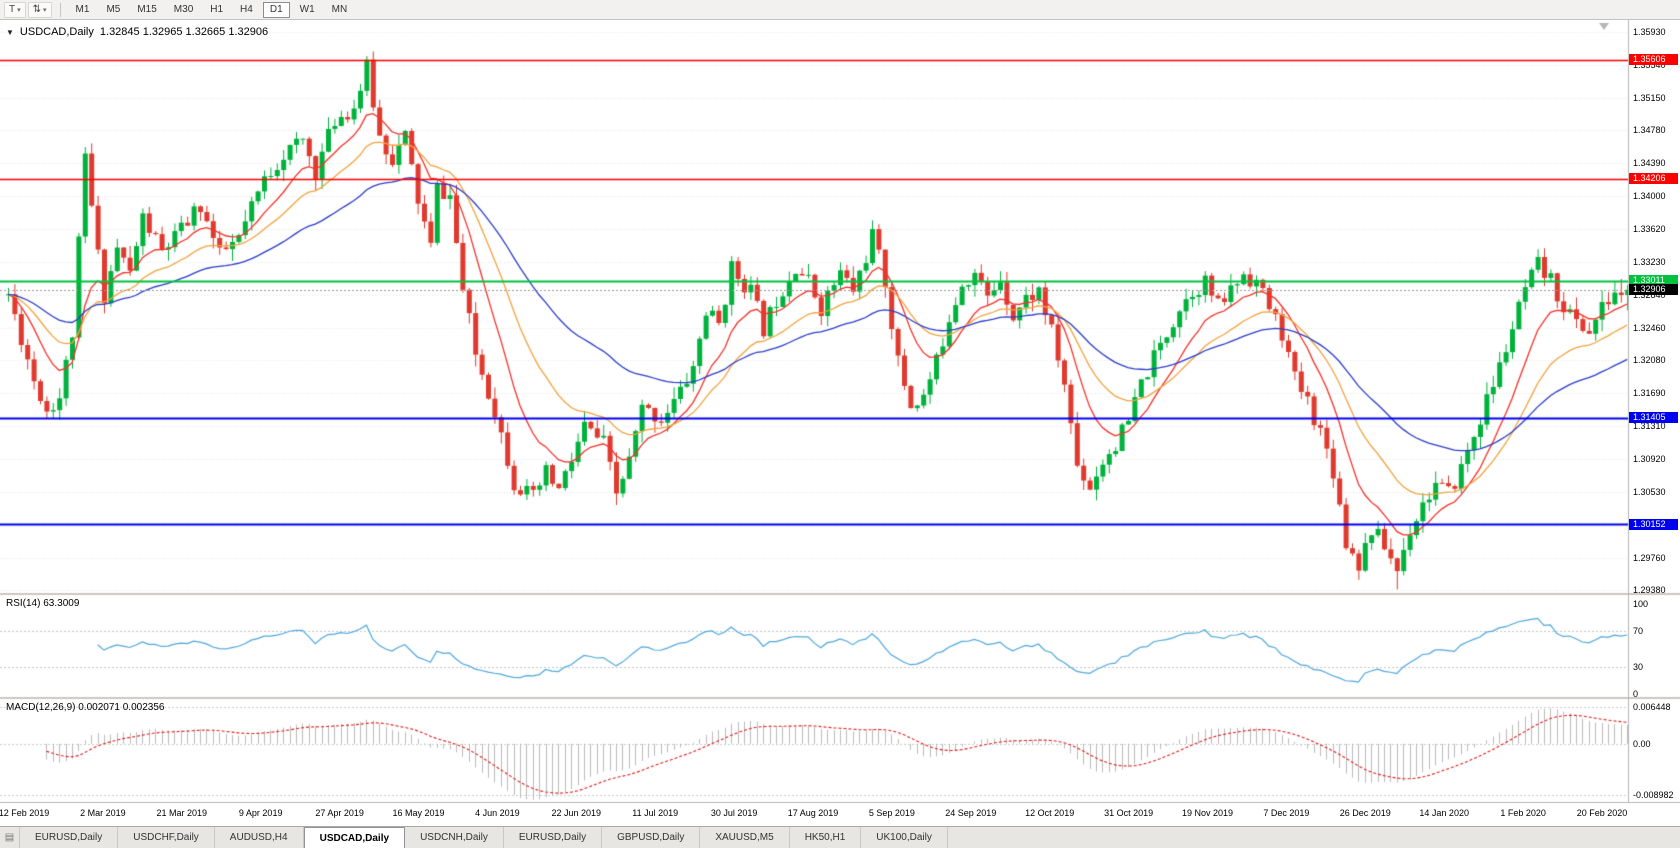 The height and width of the screenshot is (848, 1680). I want to click on timeframe-buttons: M1 M5 M15 M30 H1 H4 D1 W1 MN, so click(212, 9).